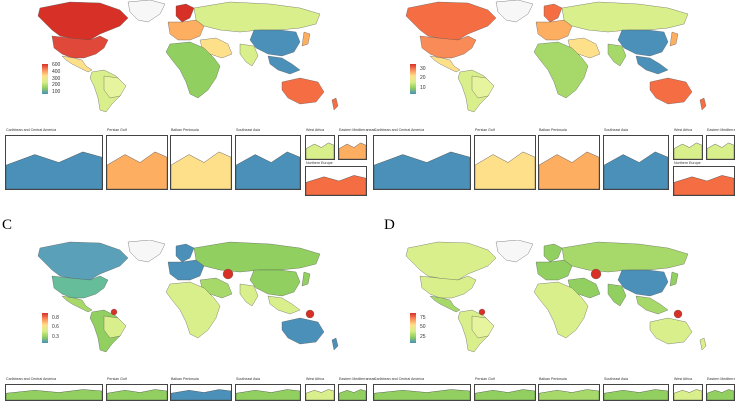 The height and width of the screenshot is (401, 735). I want to click on legend-tick-b-0: 30, so click(423, 69).